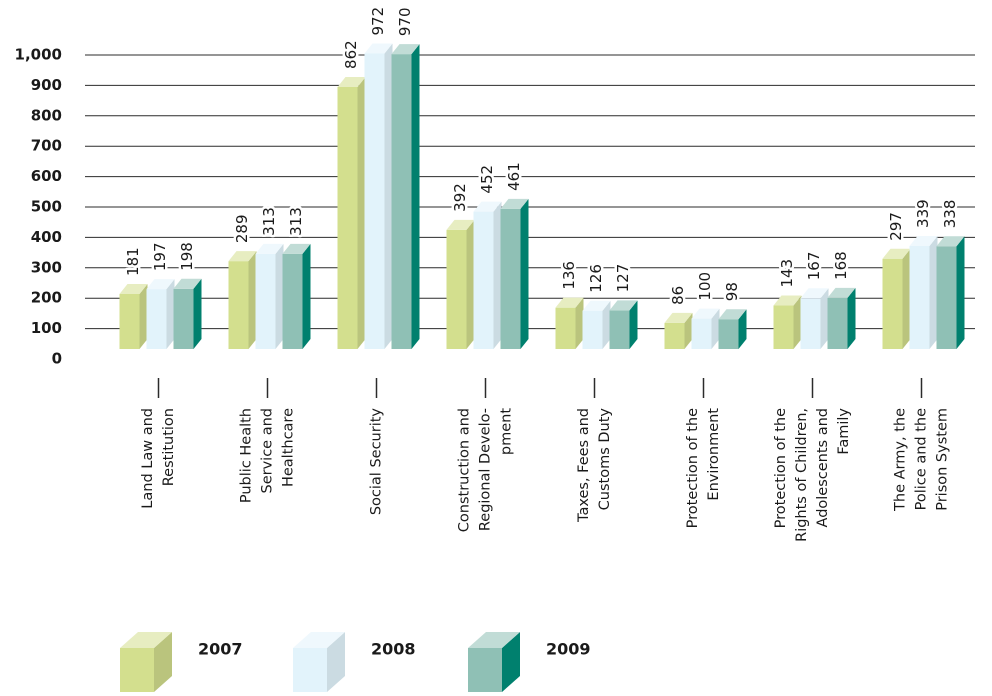 The width and height of the screenshot is (992, 696). Describe the element at coordinates (46, 146) in the screenshot. I see `y-tick-label: 700` at that location.